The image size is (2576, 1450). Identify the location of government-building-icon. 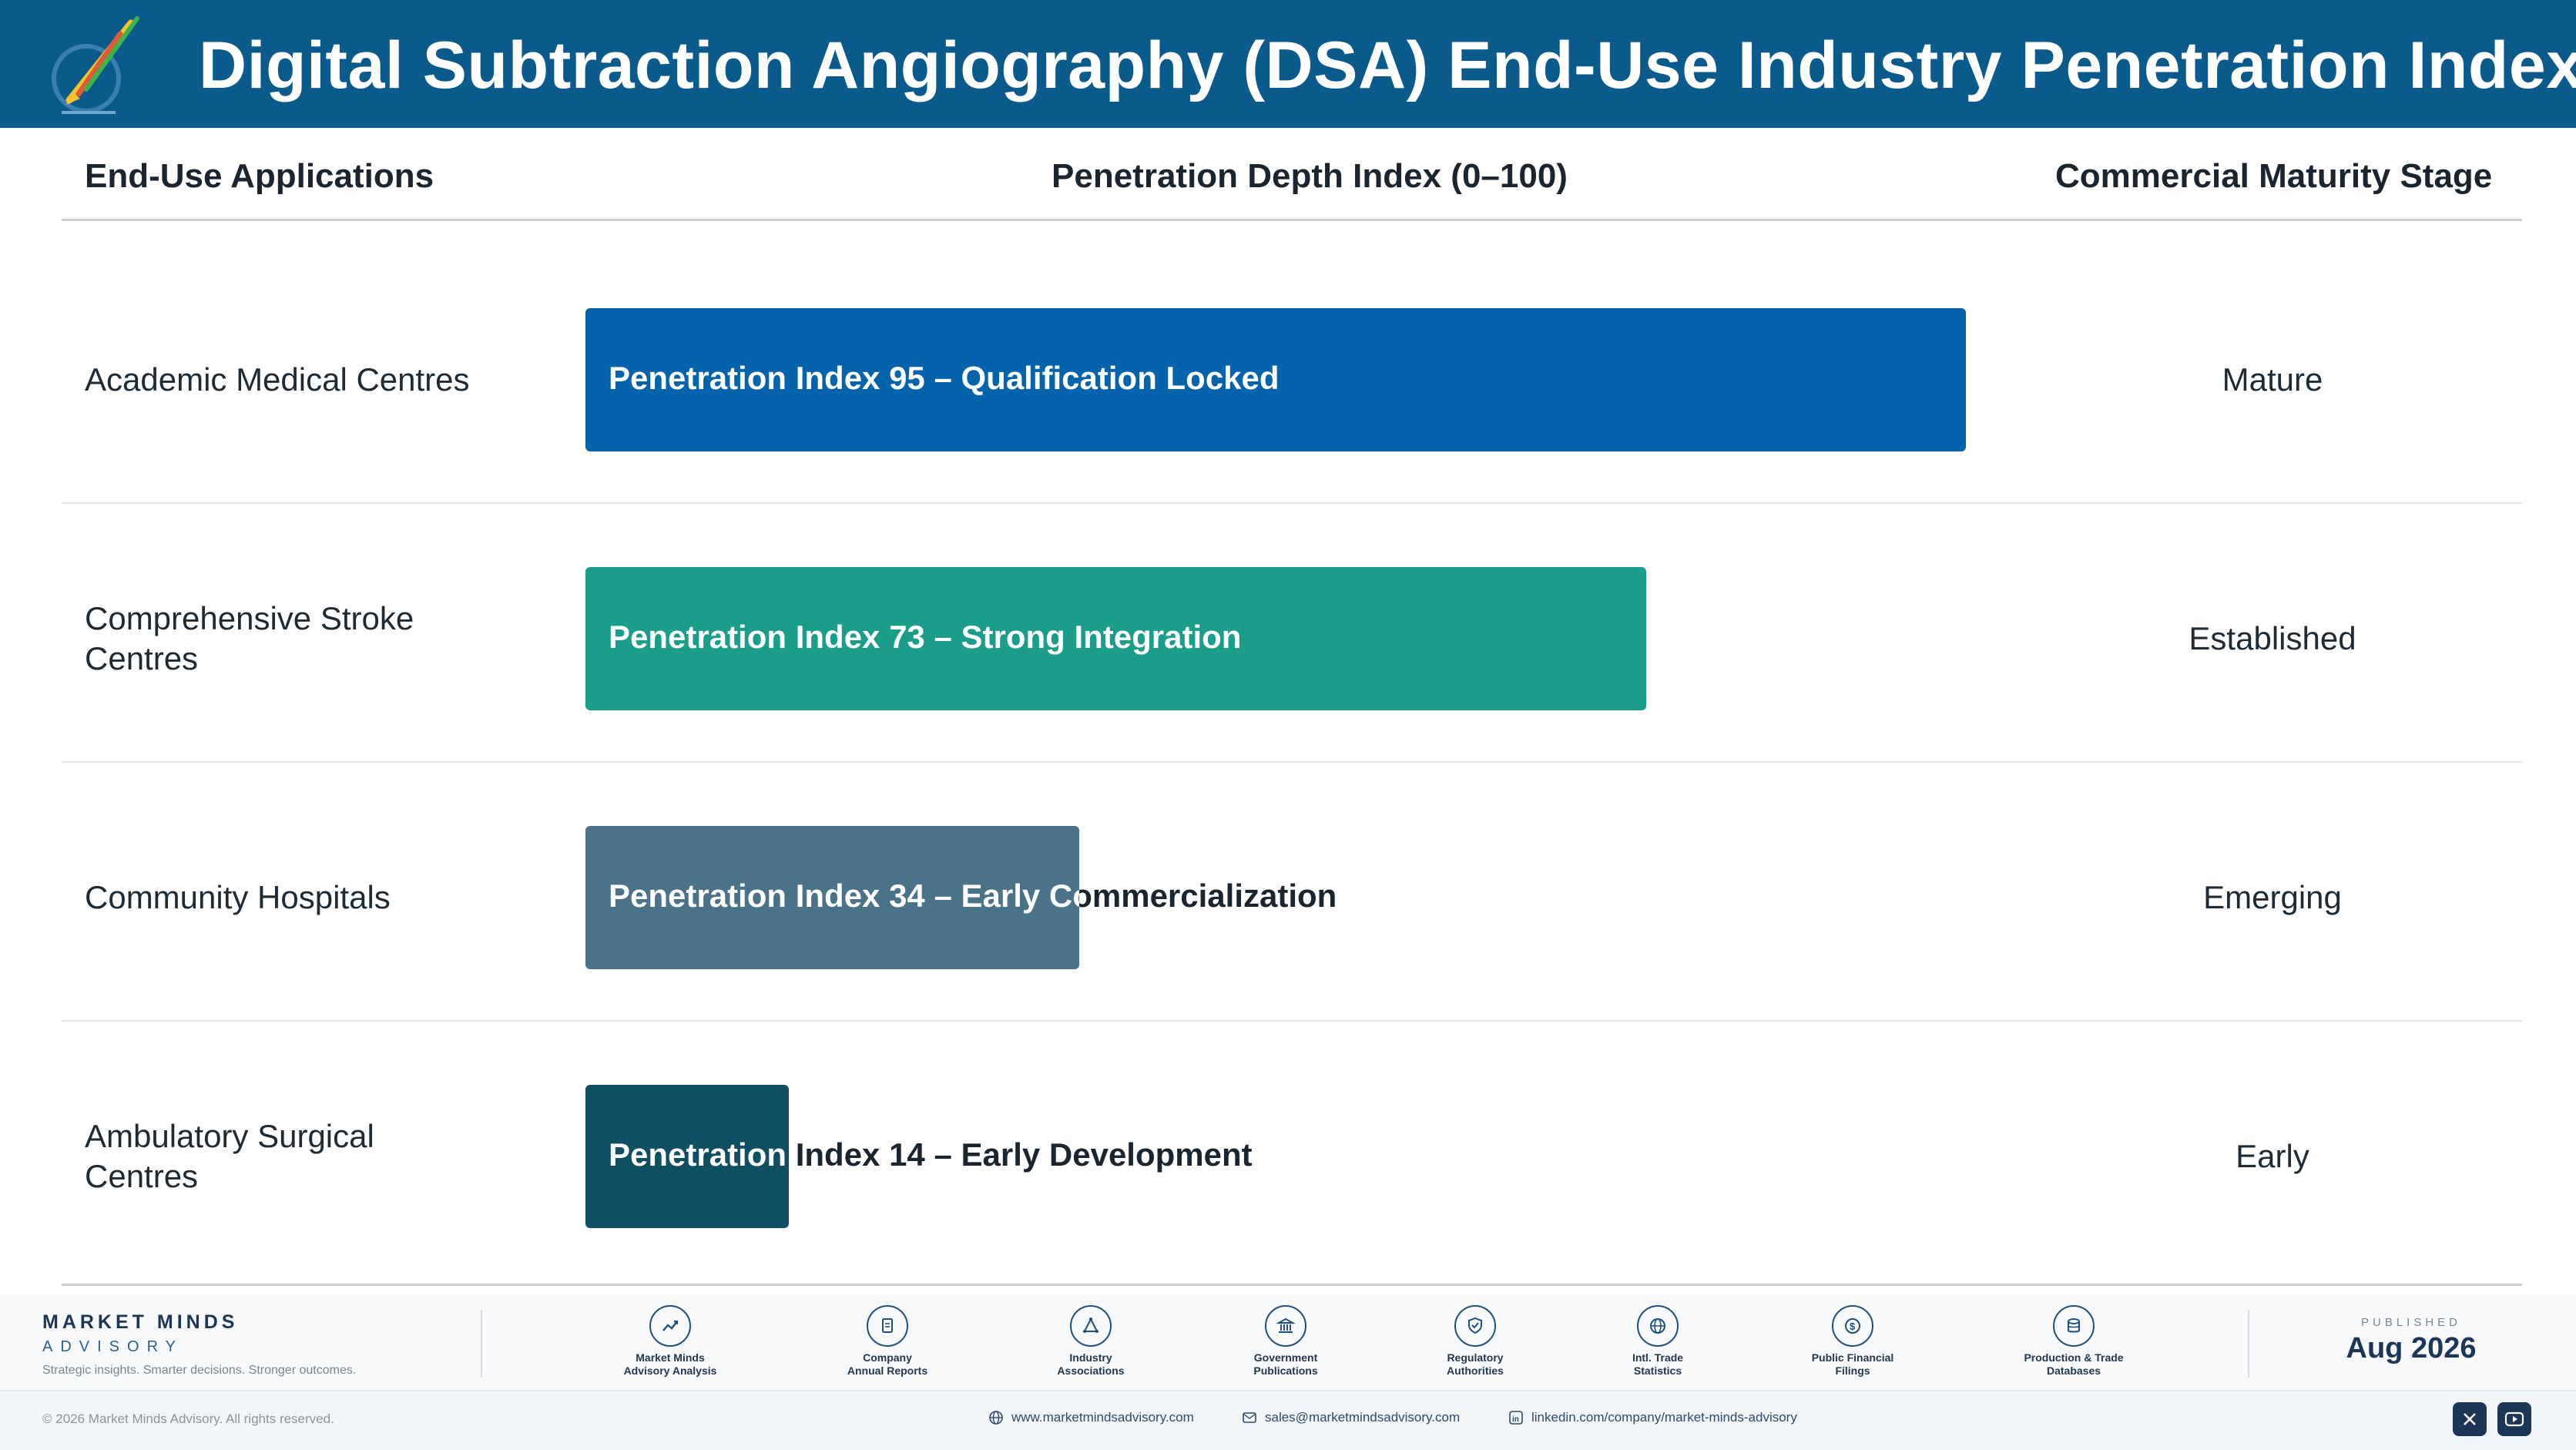
(1285, 1326).